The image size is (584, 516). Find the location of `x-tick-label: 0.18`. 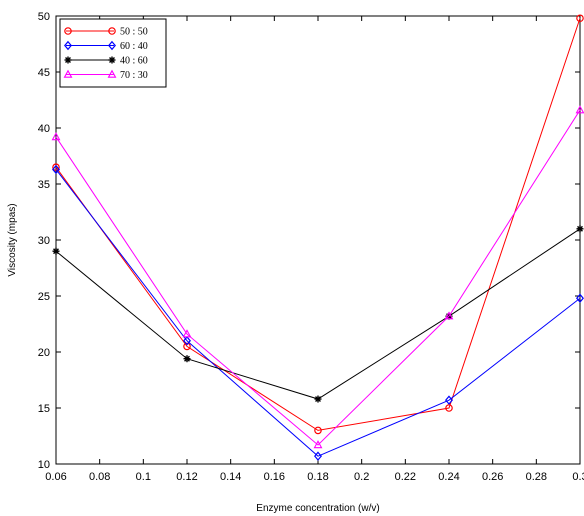

x-tick-label: 0.18 is located at coordinates (317, 477).